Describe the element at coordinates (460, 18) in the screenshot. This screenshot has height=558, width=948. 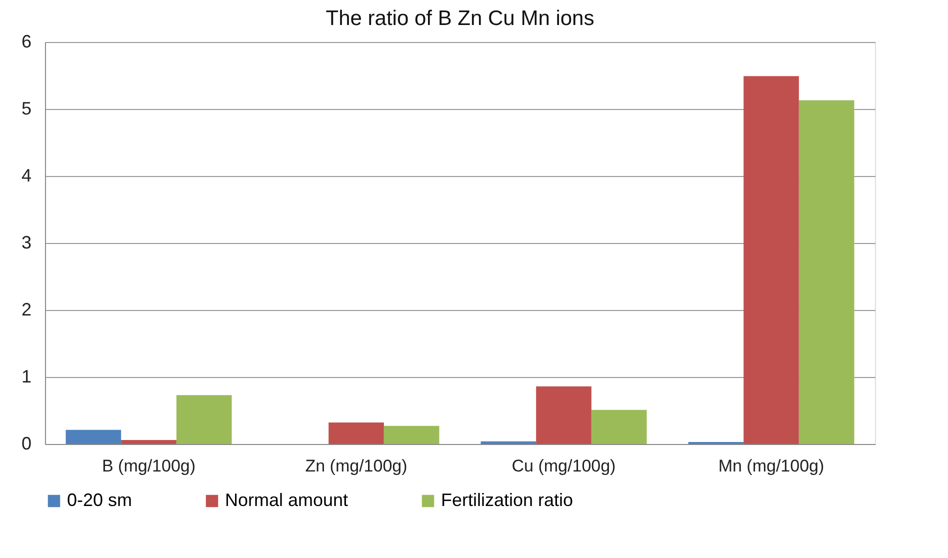
I see `chart-title: The ratio of B Zn Cu Mn ions` at that location.